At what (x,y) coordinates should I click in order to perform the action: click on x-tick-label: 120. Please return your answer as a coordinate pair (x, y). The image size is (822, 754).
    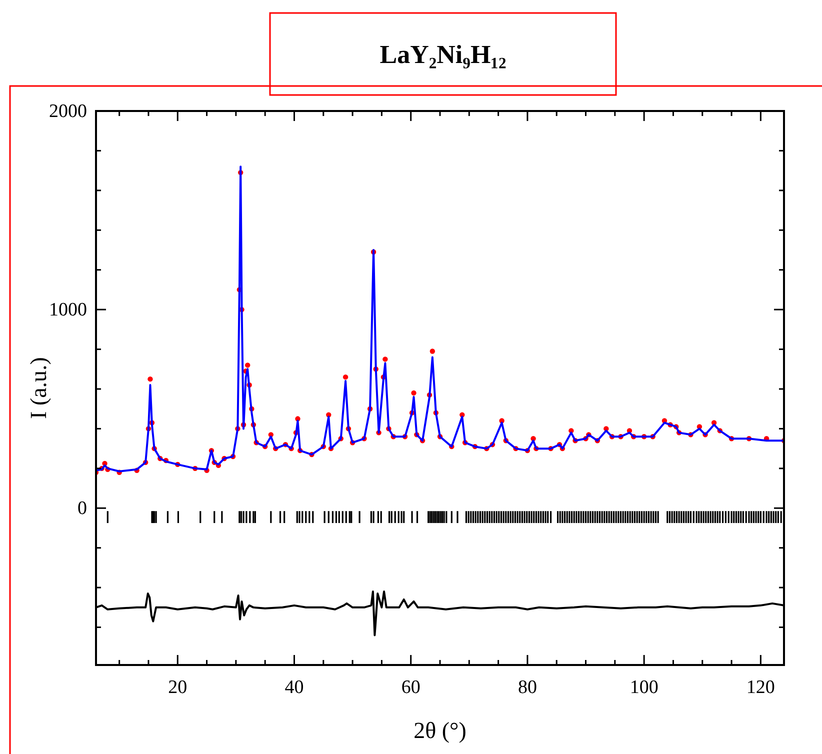
    Looking at the image, I should click on (760, 687).